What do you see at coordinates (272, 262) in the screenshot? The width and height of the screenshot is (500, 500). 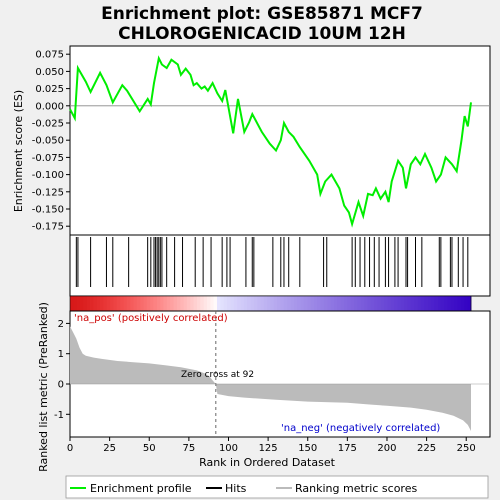 I see `hit-marks` at bounding box center [272, 262].